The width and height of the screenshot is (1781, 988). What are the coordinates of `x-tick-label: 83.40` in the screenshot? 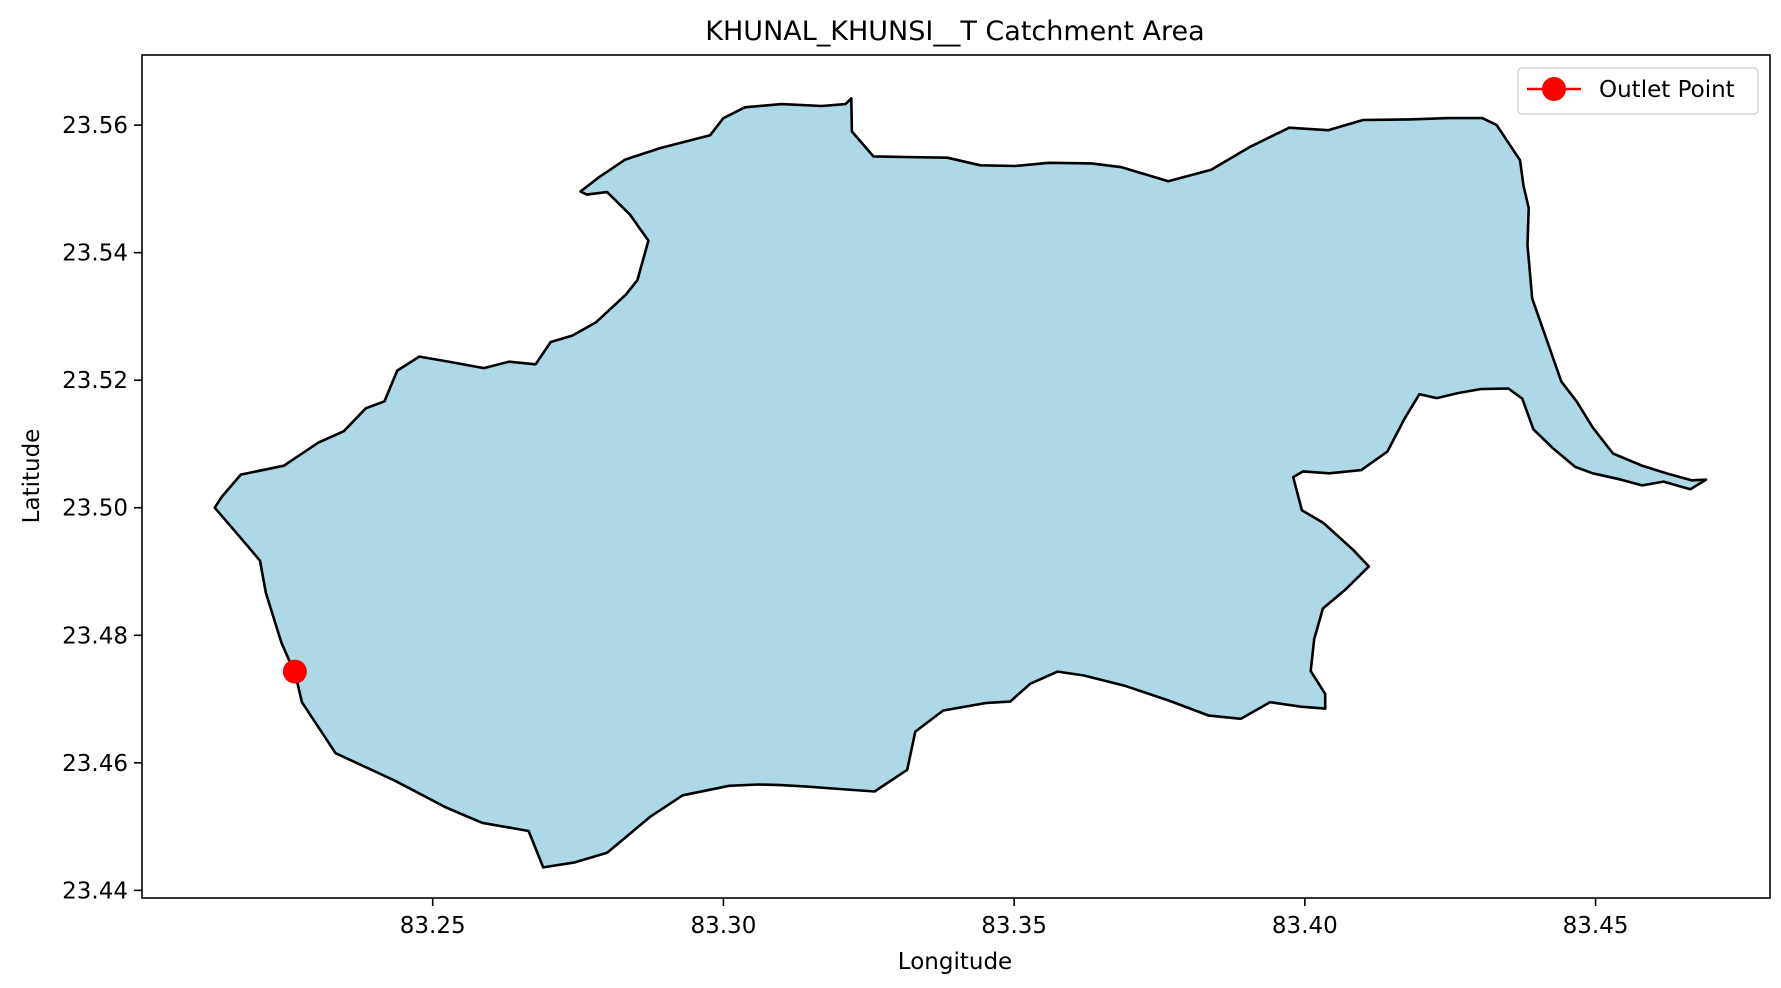 It's located at (1305, 926).